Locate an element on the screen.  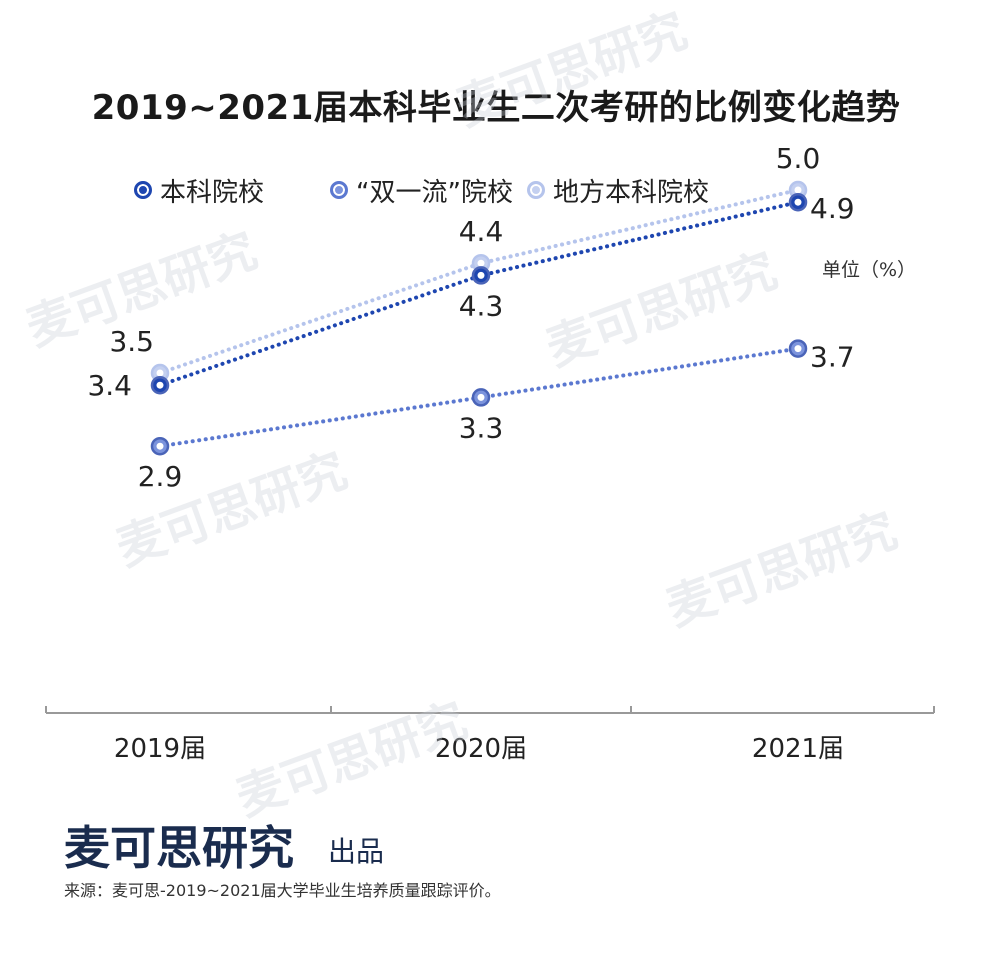
legend-label-1: “双一流”院校 is located at coordinates (434, 192).